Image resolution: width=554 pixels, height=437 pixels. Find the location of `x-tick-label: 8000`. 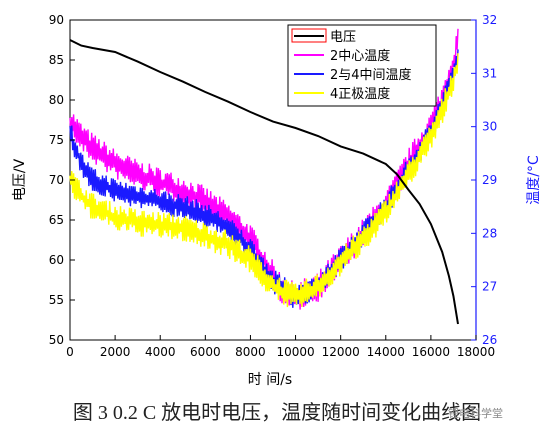

x-tick-label: 8000 is located at coordinates (250, 352).